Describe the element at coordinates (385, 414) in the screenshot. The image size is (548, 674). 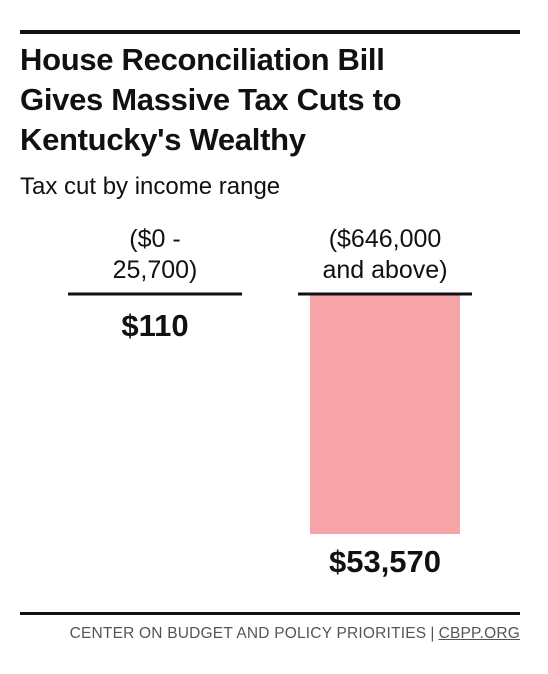
I see `bar-high-income` at that location.